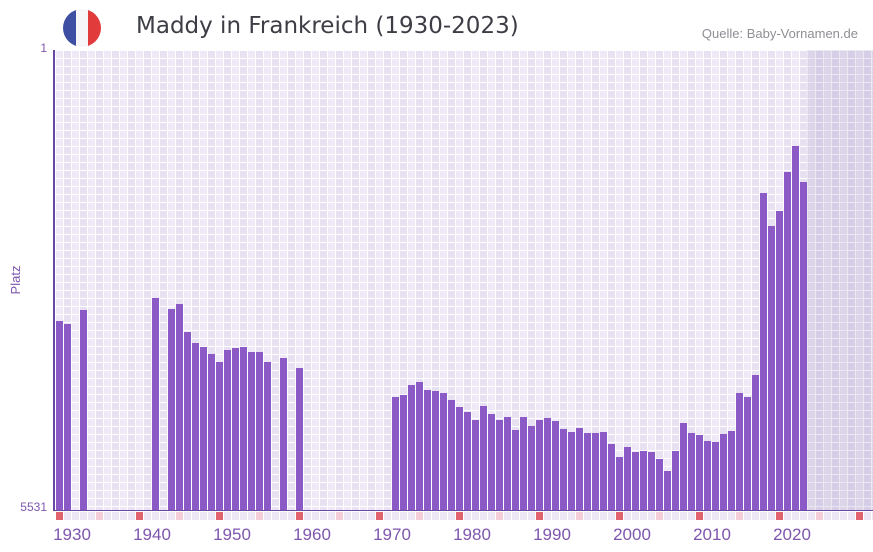 This screenshot has width=873, height=552. What do you see at coordinates (83, 410) in the screenshot?
I see `bar-1932` at bounding box center [83, 410].